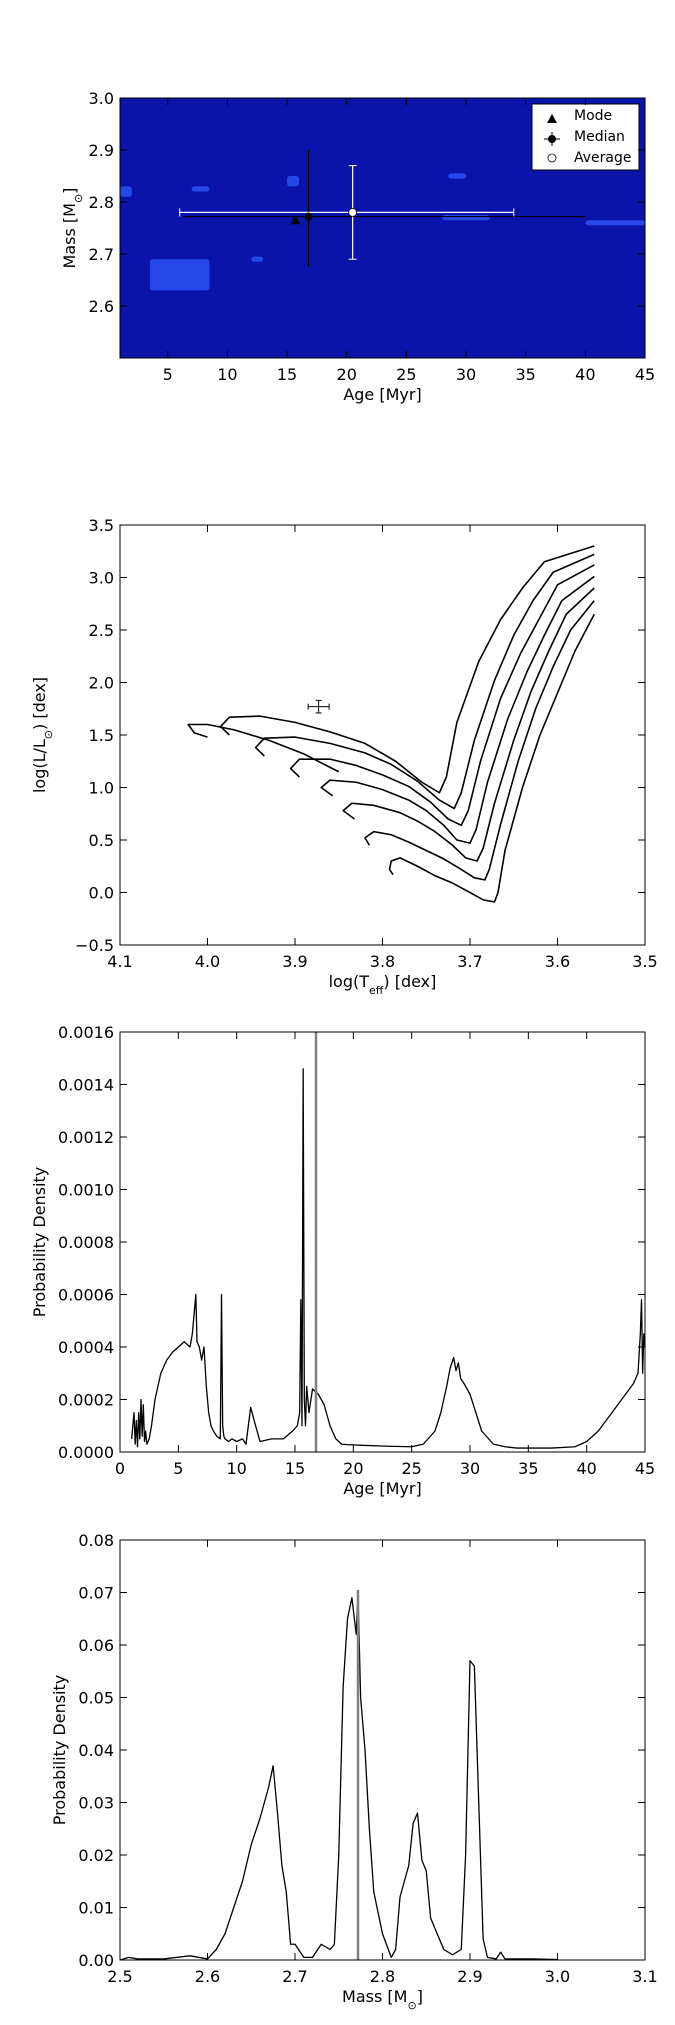 Image resolution: width=675 pixels, height=2025 pixels. Describe the element at coordinates (469, 1976) in the screenshot. I see `x-tick-label: 2.9` at that location.